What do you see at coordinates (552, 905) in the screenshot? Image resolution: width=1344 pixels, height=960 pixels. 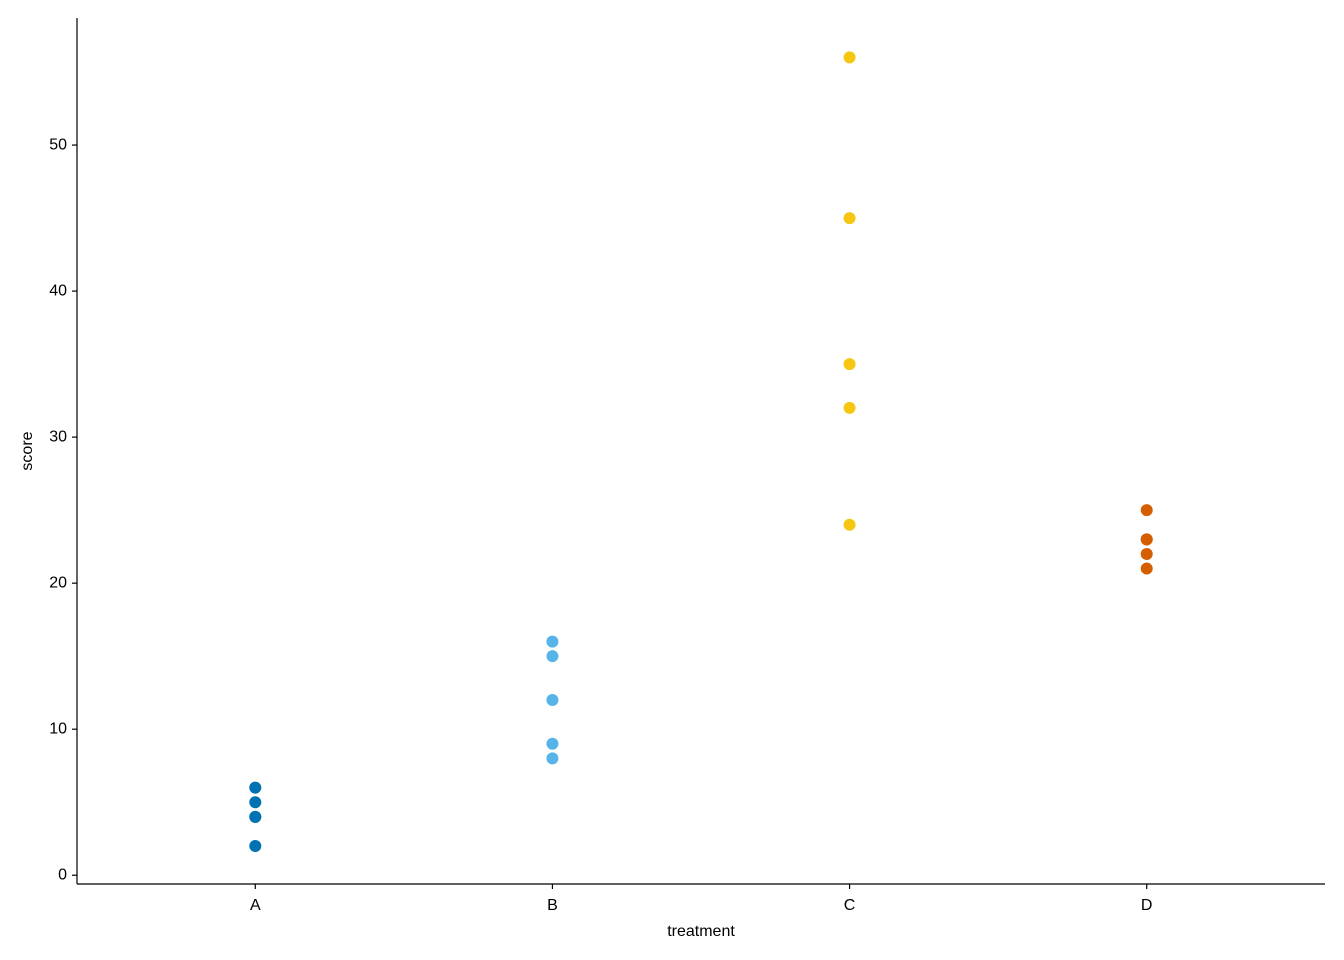 I see `x-tick-label: B` at bounding box center [552, 905].